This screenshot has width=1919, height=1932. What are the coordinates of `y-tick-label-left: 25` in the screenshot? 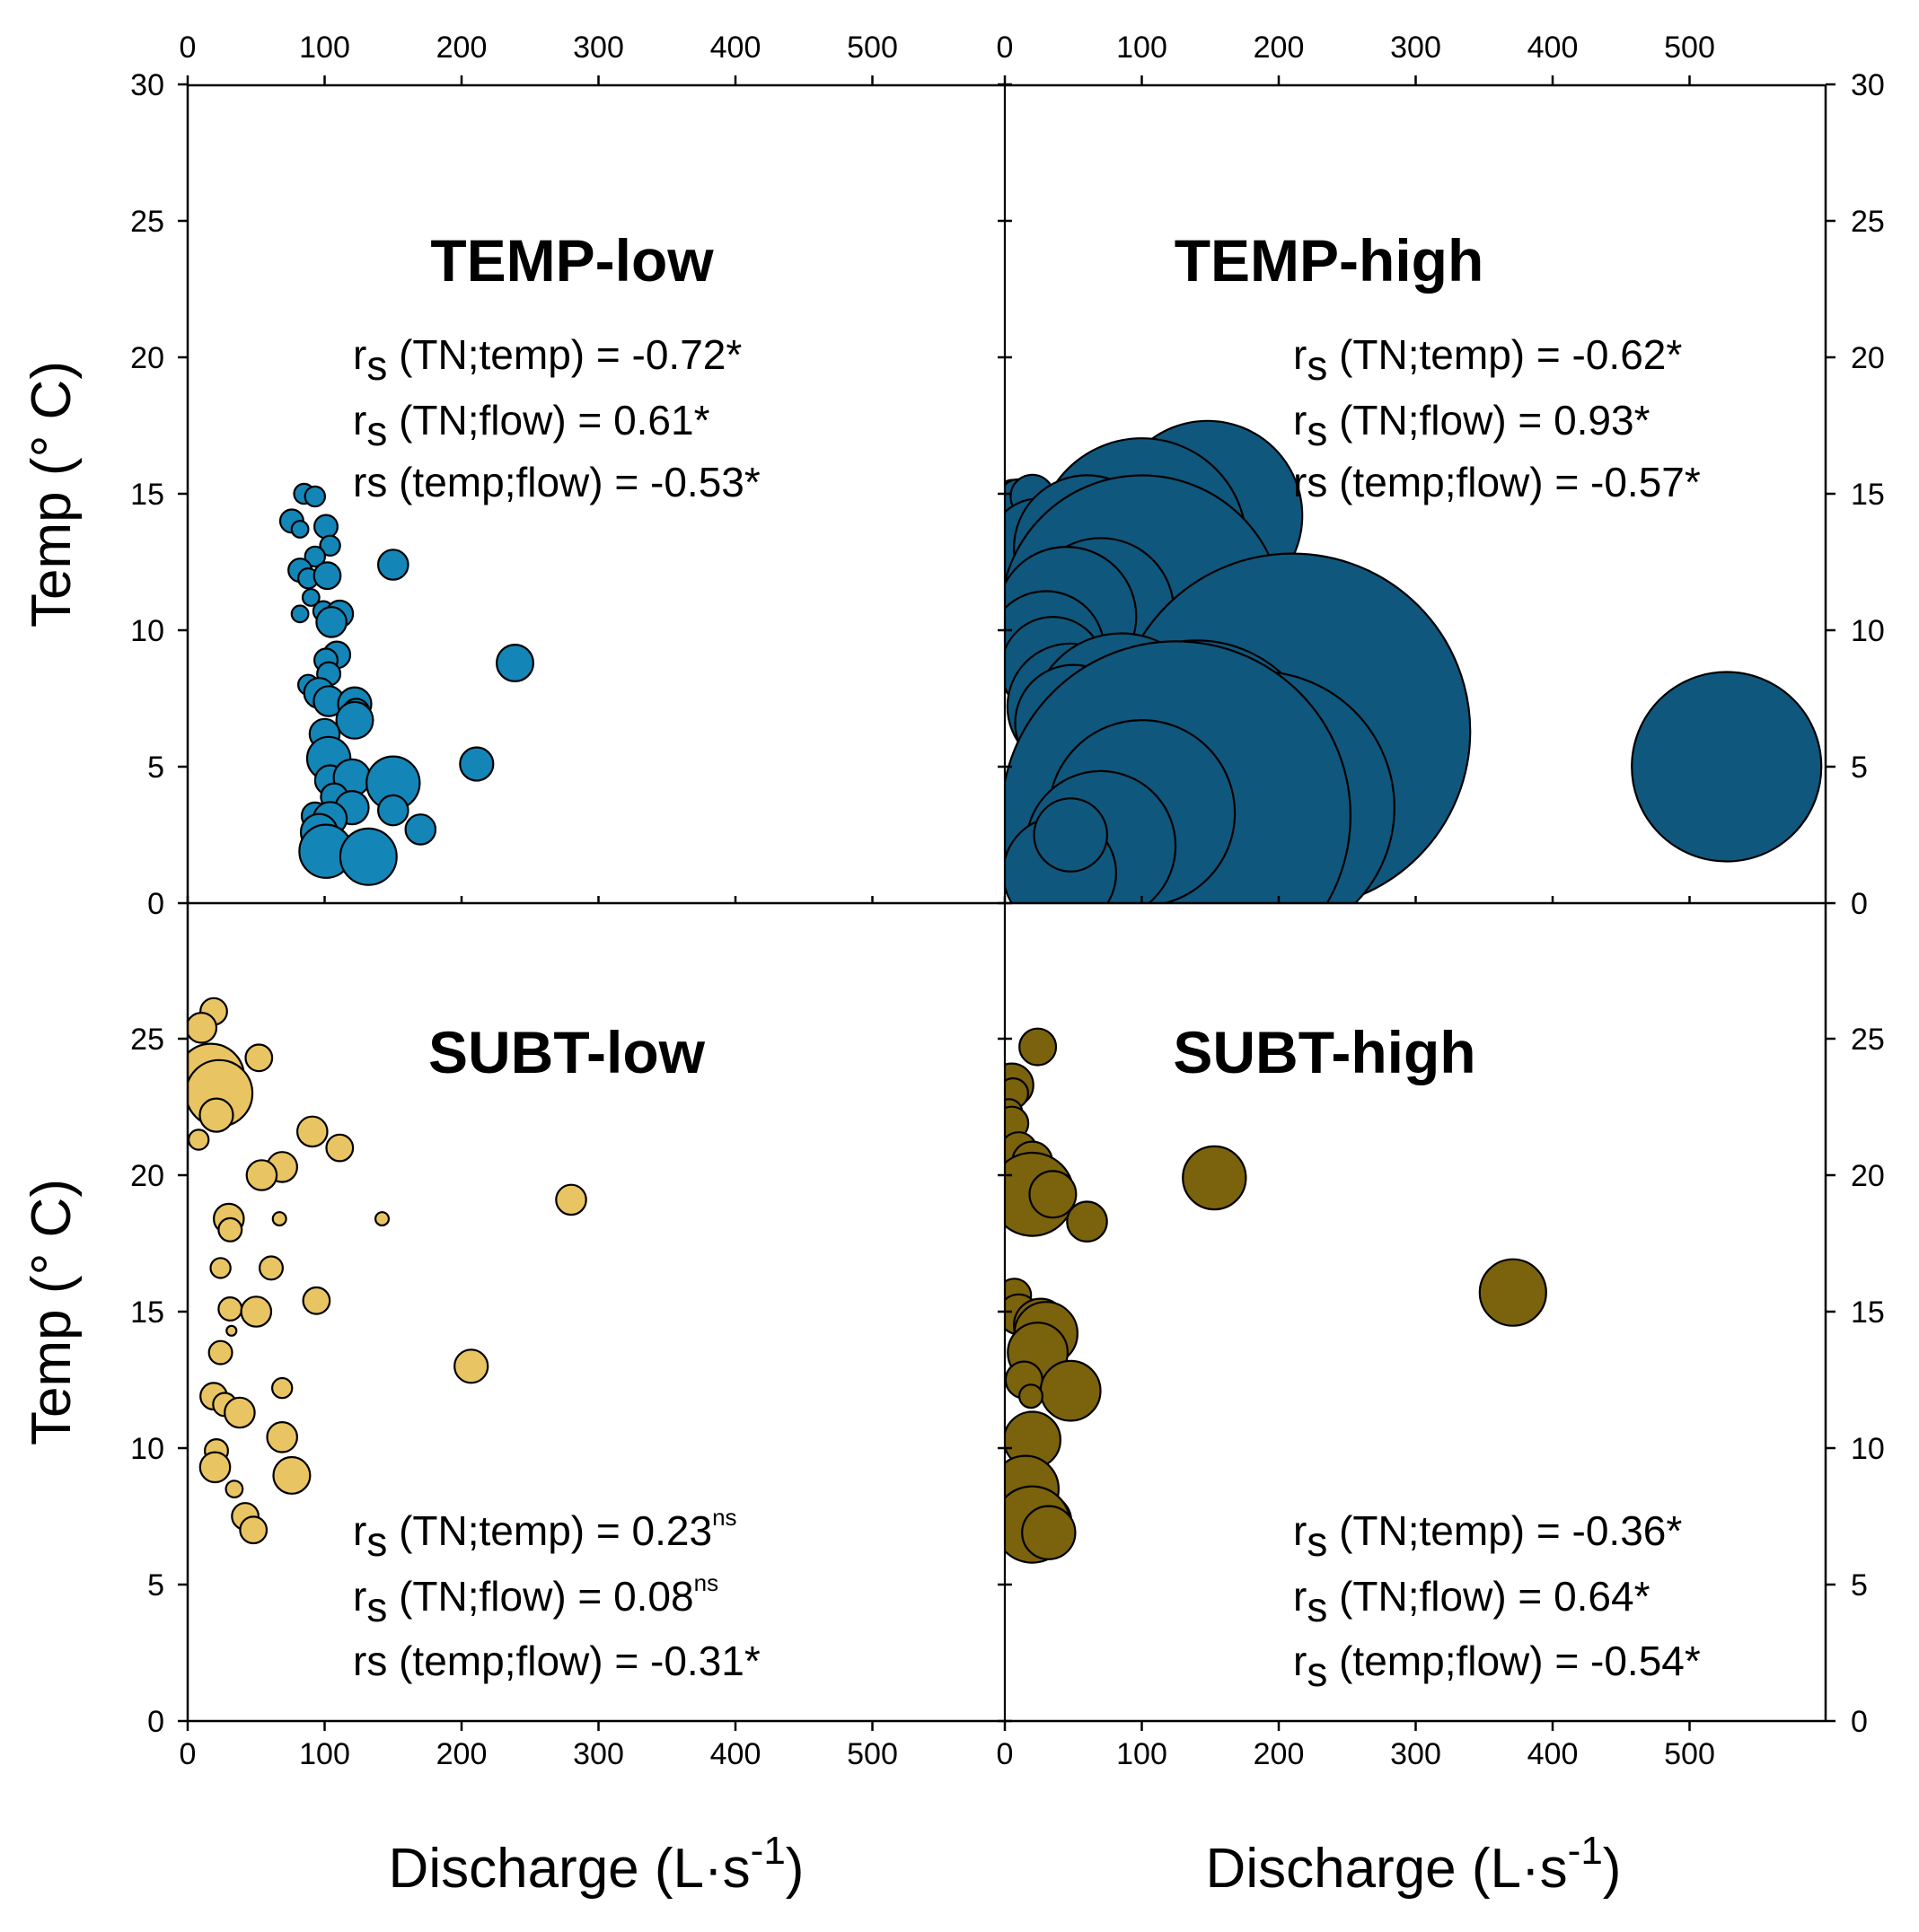 It's located at (147, 222).